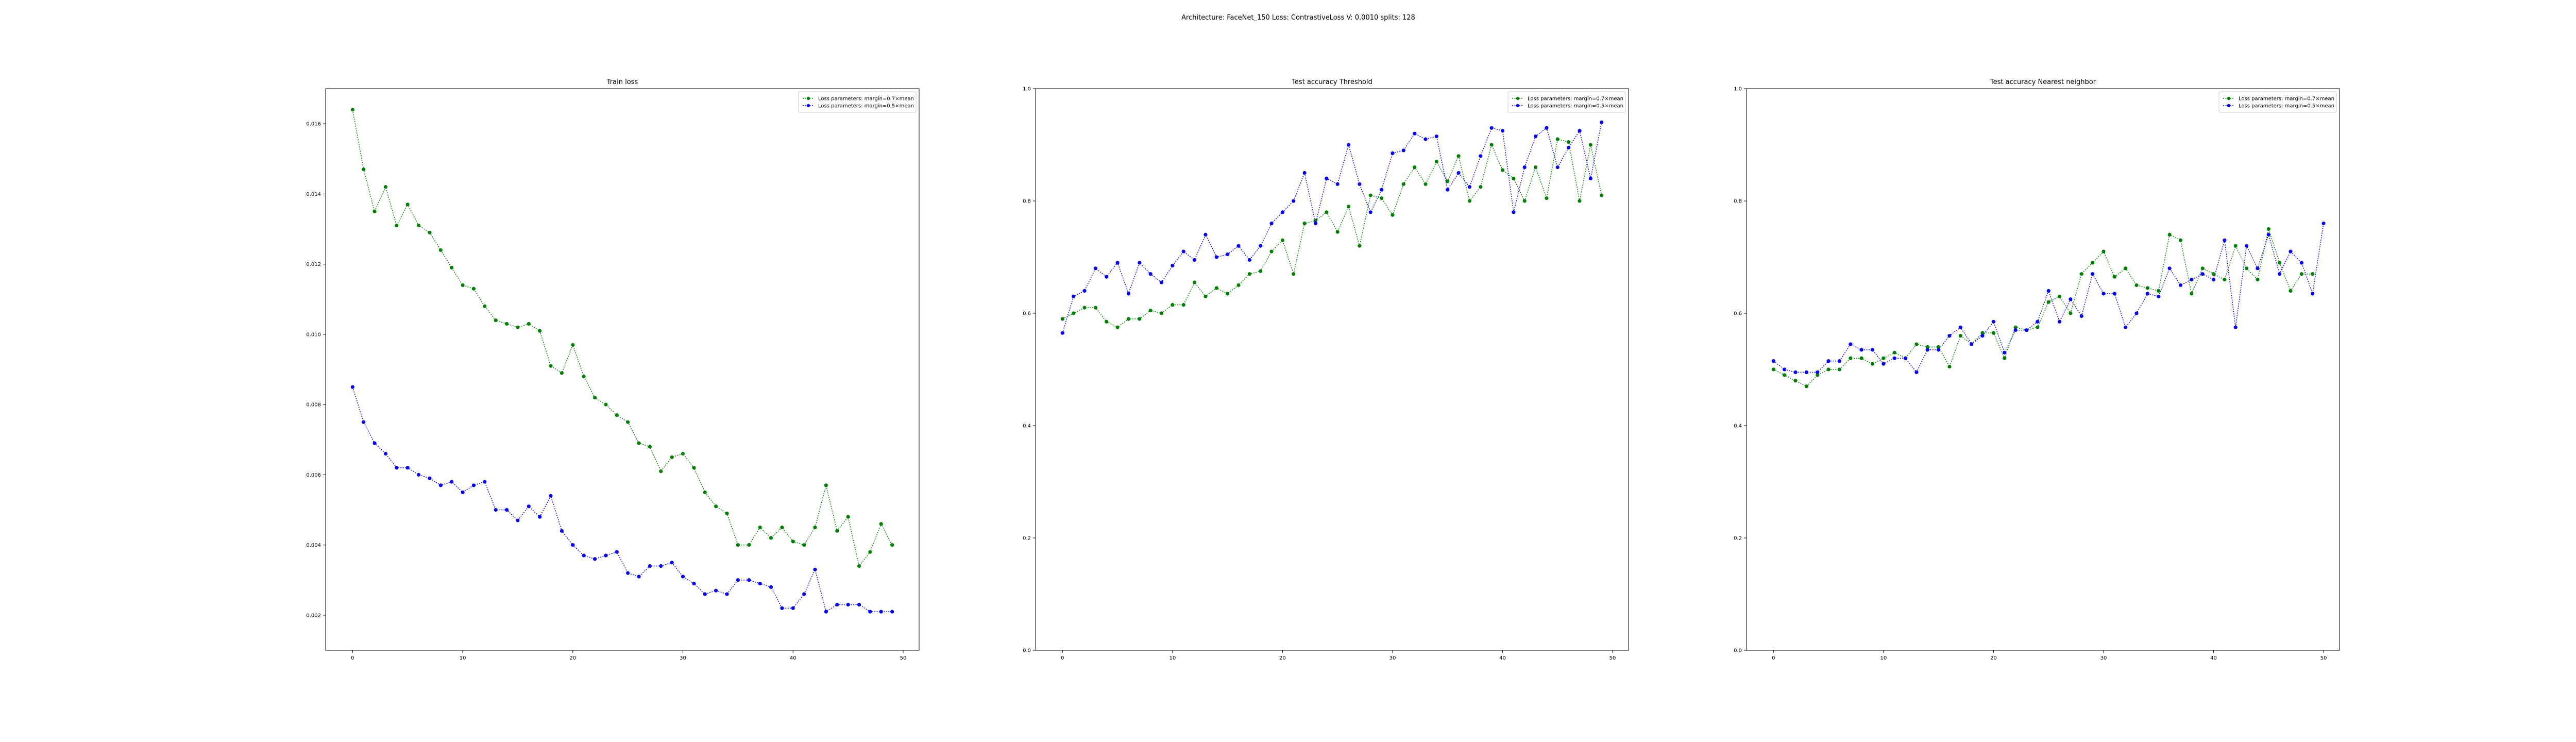 The image size is (2576, 742). I want to click on chart-title: Test accuracy Threshold, so click(1331, 82).